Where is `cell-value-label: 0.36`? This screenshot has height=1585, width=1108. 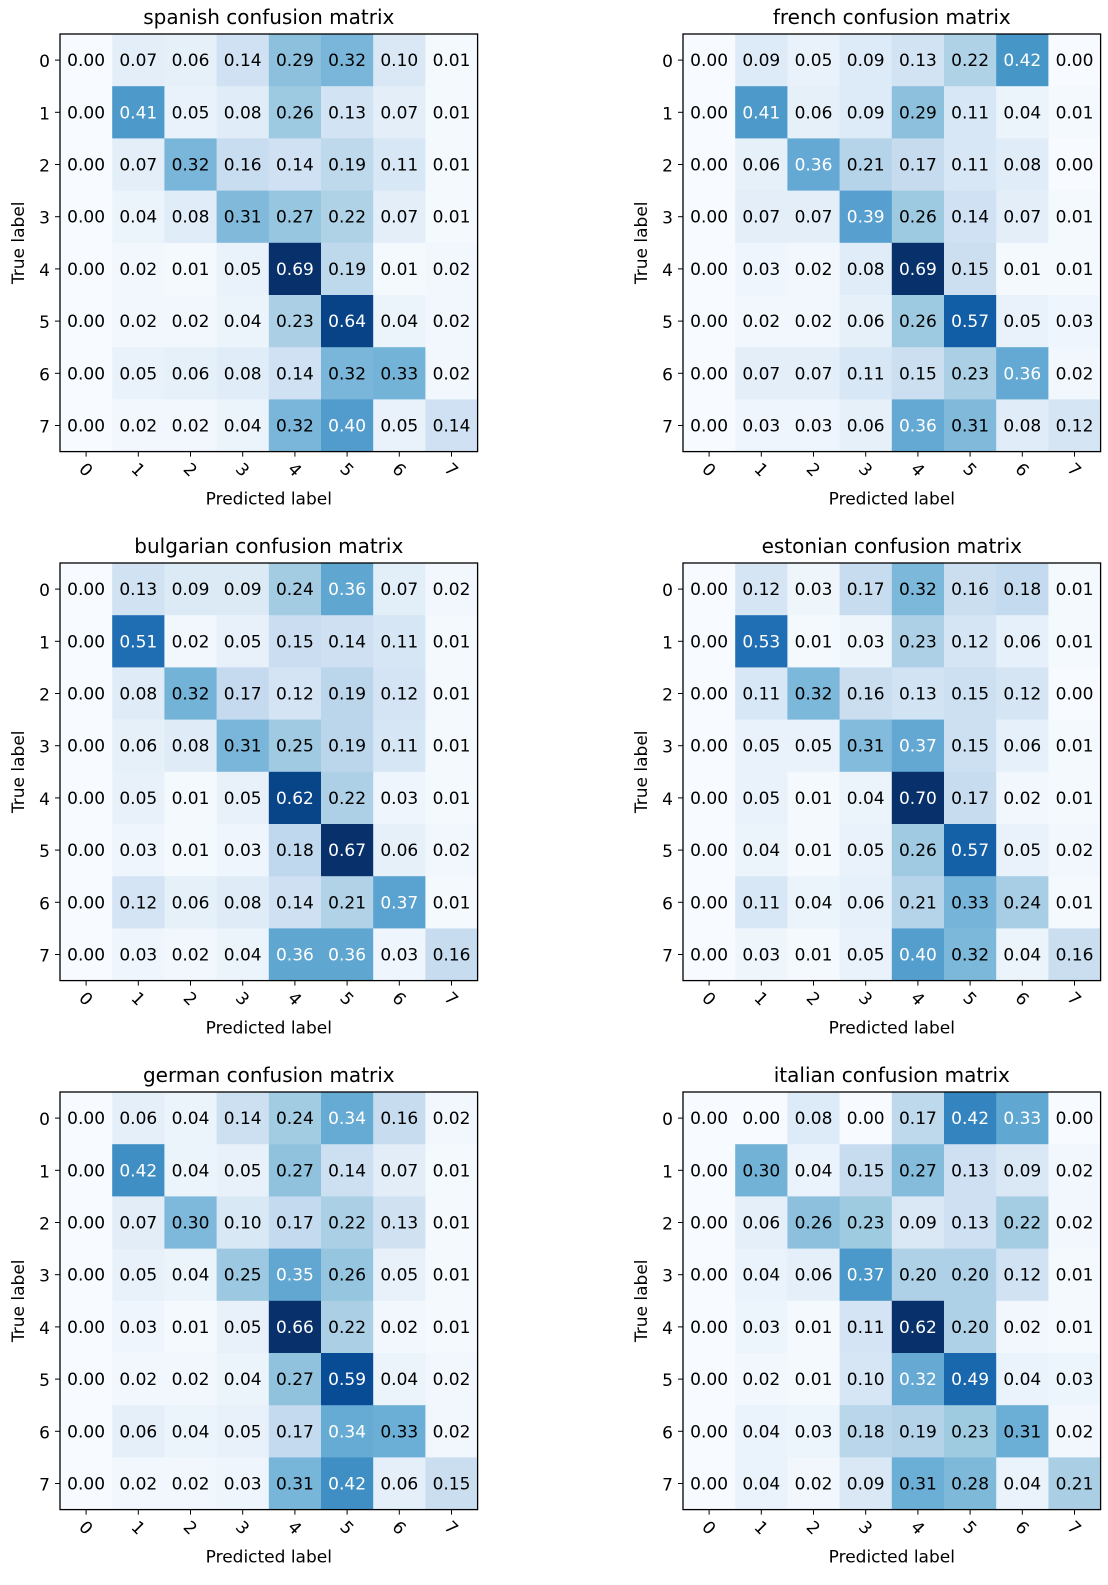
cell-value-label: 0.36 is located at coordinates (918, 427).